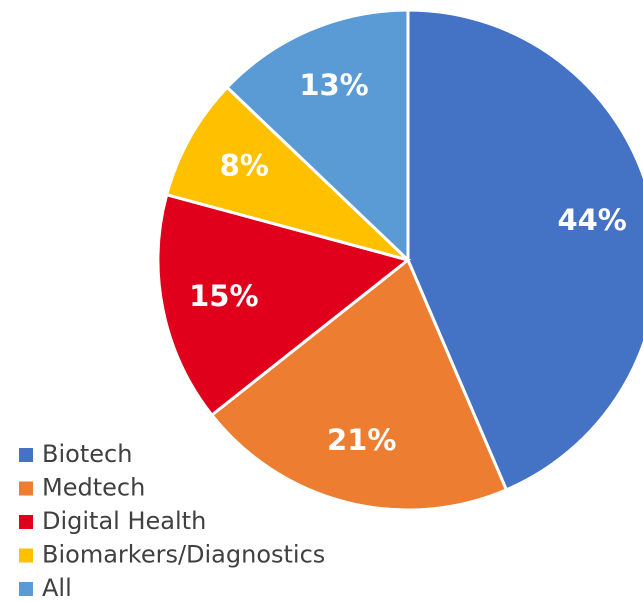  What do you see at coordinates (333, 85) in the screenshot?
I see `data-label: 13%` at bounding box center [333, 85].